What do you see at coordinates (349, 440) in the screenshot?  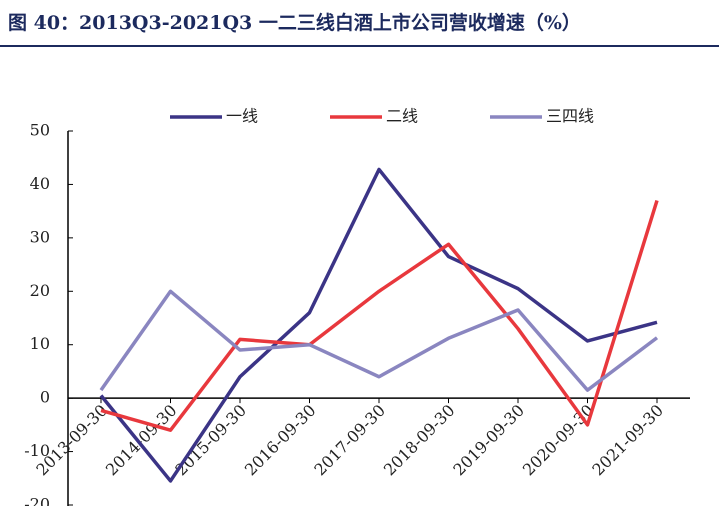 I see `x-tick-label: 2017-09-30` at bounding box center [349, 440].